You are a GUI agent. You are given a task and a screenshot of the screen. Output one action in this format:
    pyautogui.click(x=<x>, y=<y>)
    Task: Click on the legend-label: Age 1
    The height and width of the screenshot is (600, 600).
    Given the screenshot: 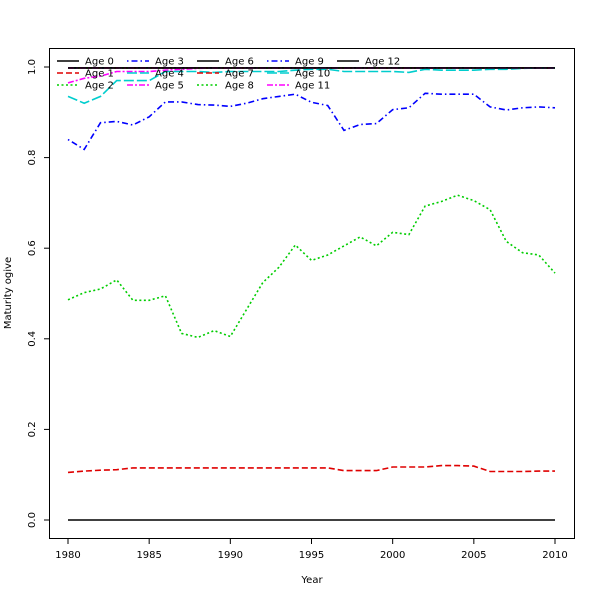 What is the action you would take?
    pyautogui.click(x=99, y=74)
    